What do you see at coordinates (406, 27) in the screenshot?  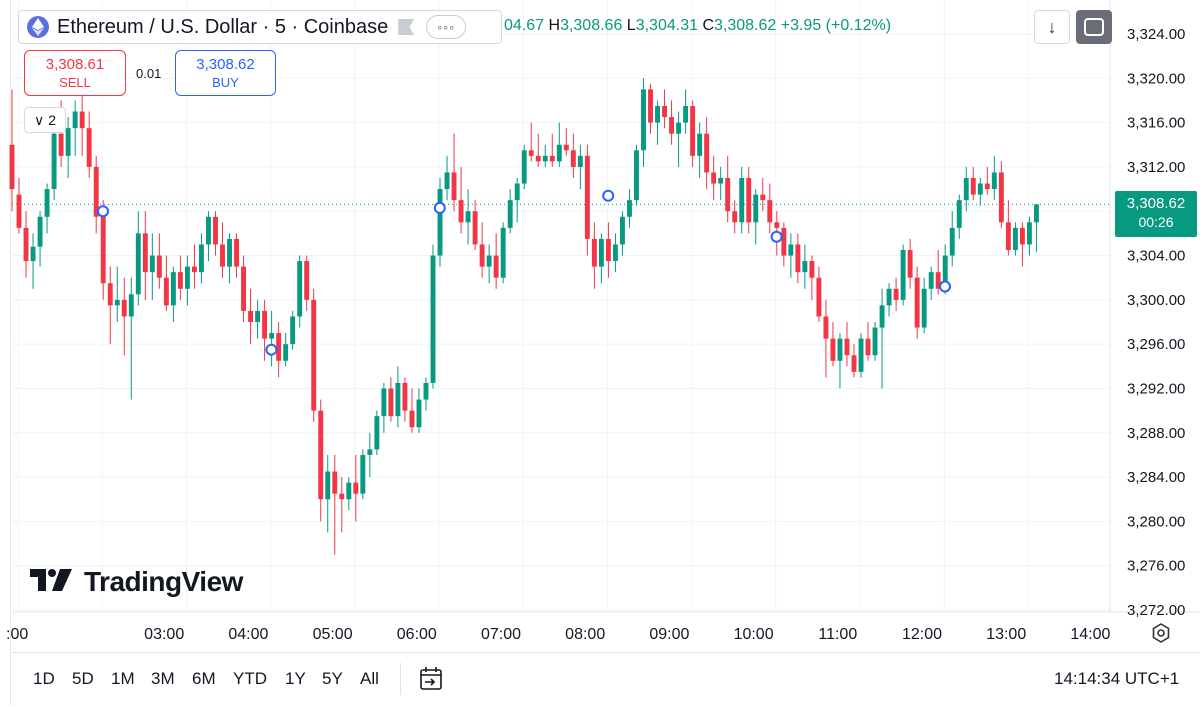 I see `flag-icon` at bounding box center [406, 27].